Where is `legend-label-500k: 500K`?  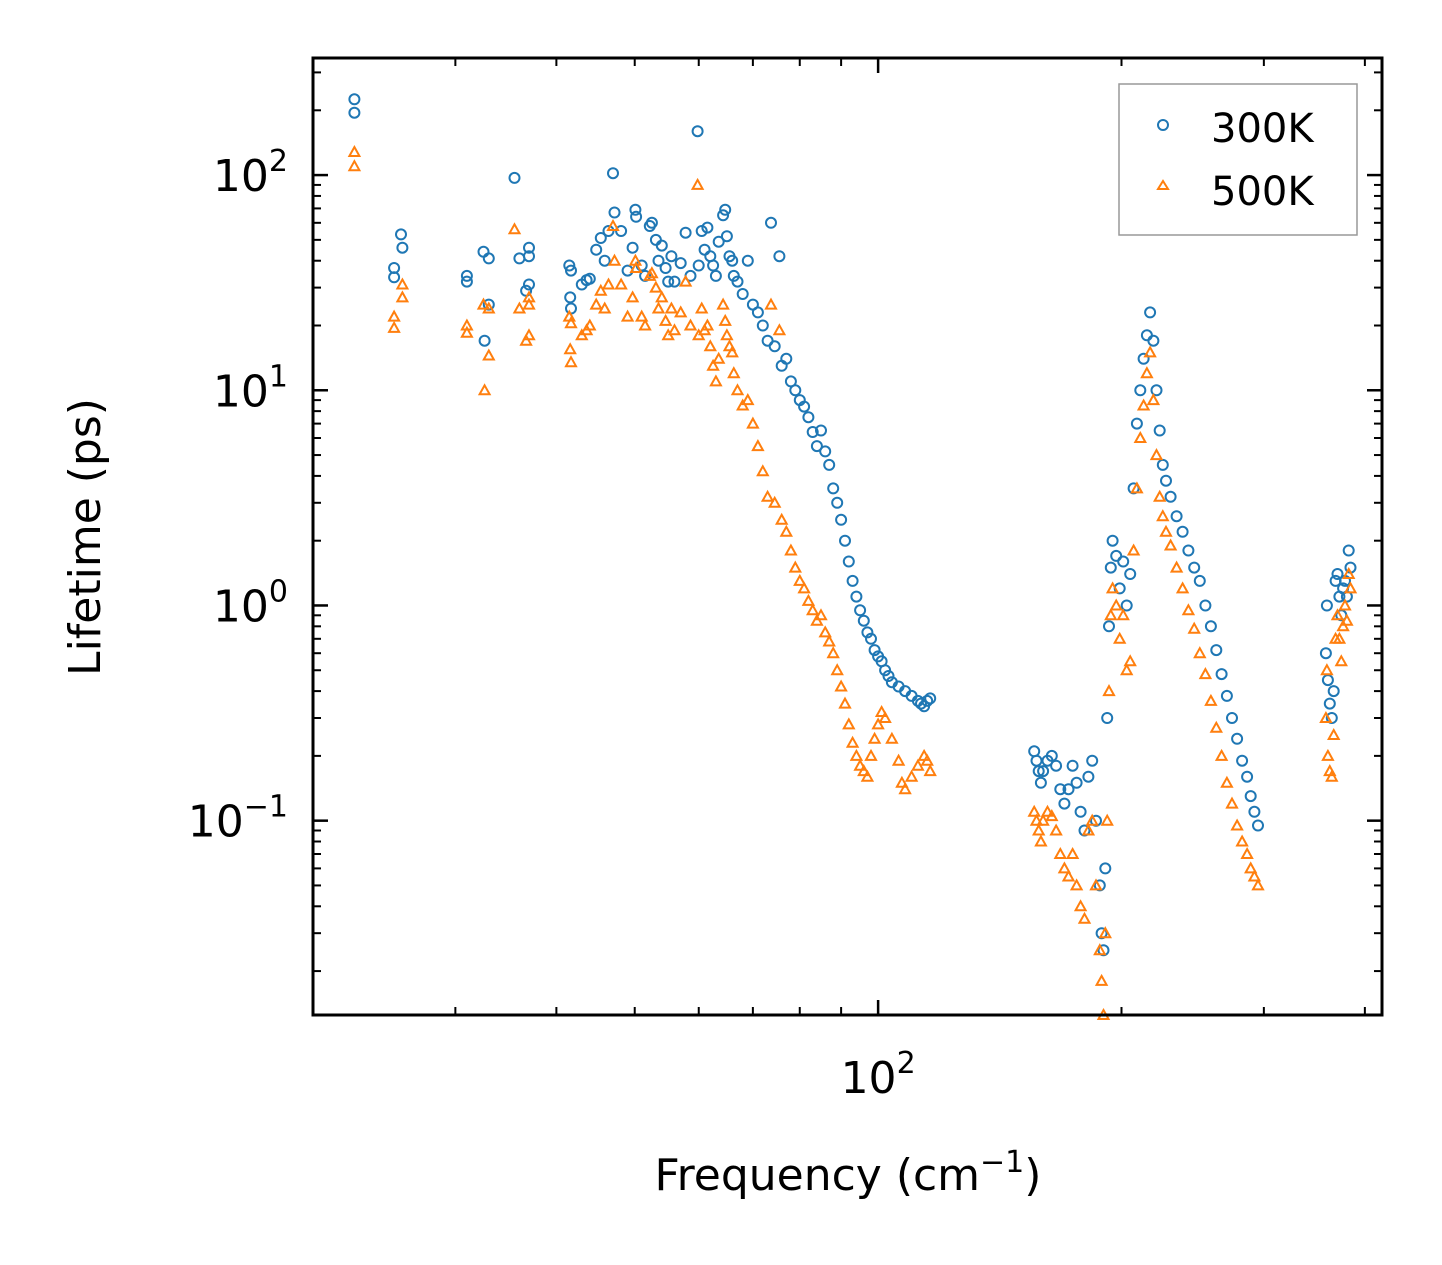
legend-label-500k: 500K is located at coordinates (1263, 192).